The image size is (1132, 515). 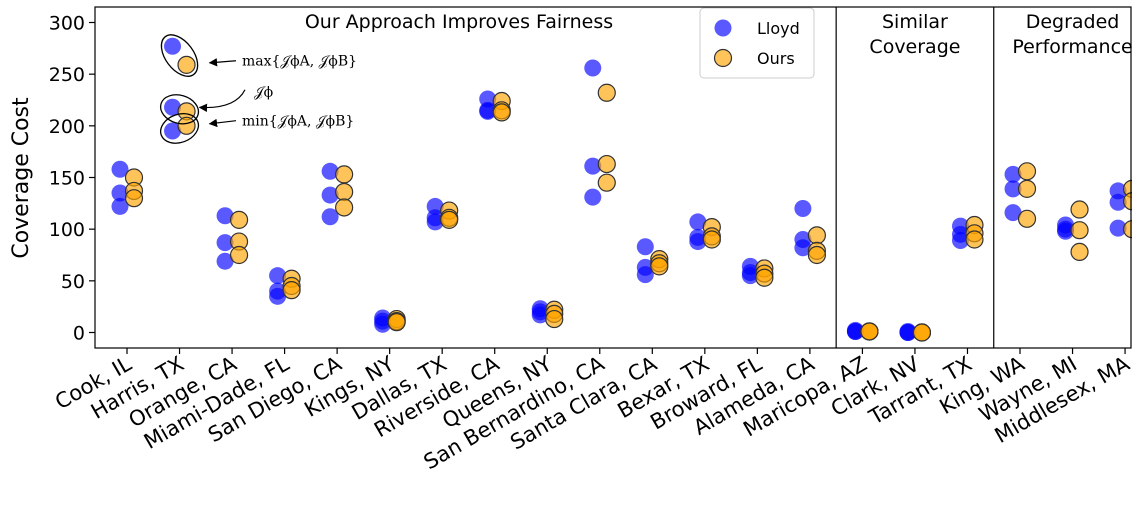 I want to click on y-tick-label: 100, so click(x=67, y=230).